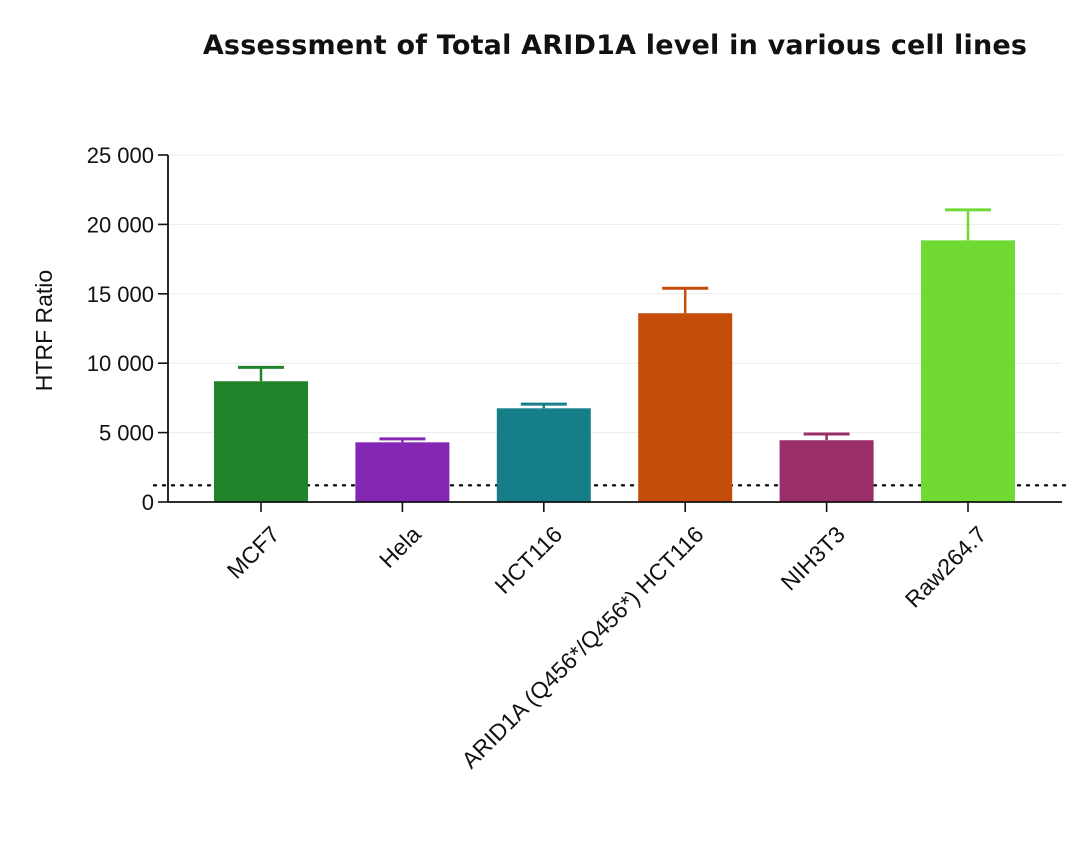 This screenshot has width=1080, height=852. What do you see at coordinates (685, 407) in the screenshot?
I see `bar-arid1a-q456-q456-hct116` at bounding box center [685, 407].